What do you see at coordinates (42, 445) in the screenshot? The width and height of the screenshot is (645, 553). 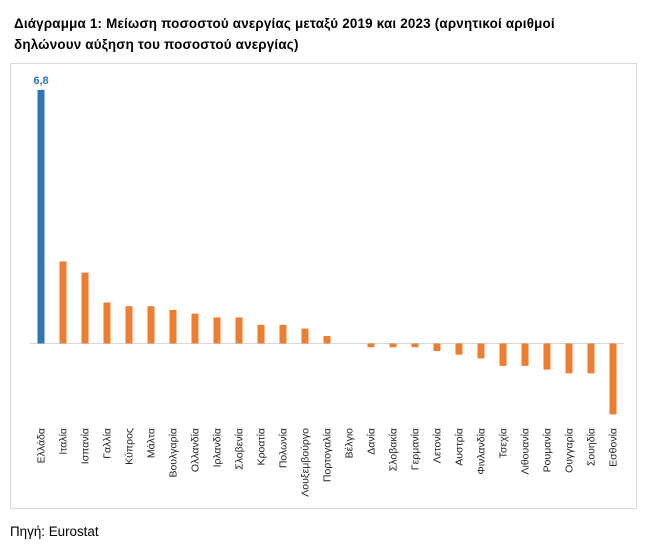 I see `category-label: Ελλάδα` at bounding box center [42, 445].